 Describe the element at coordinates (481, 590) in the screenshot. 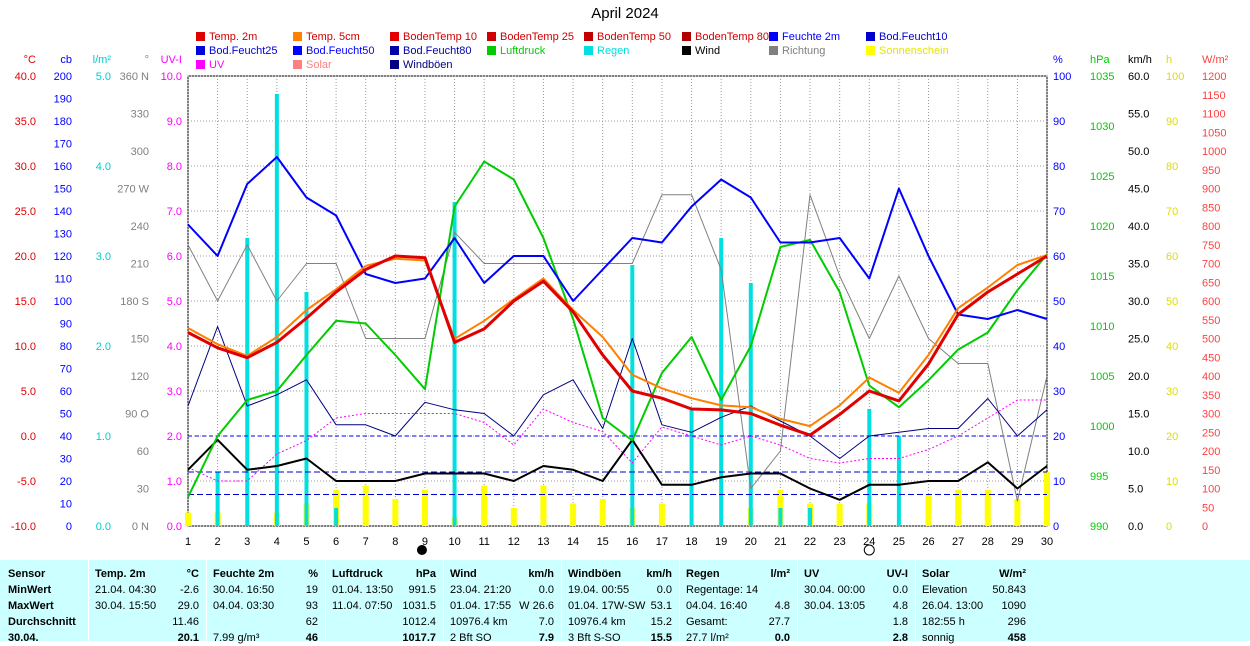

I see `wind-min-time: 23.04. 21:20` at that location.